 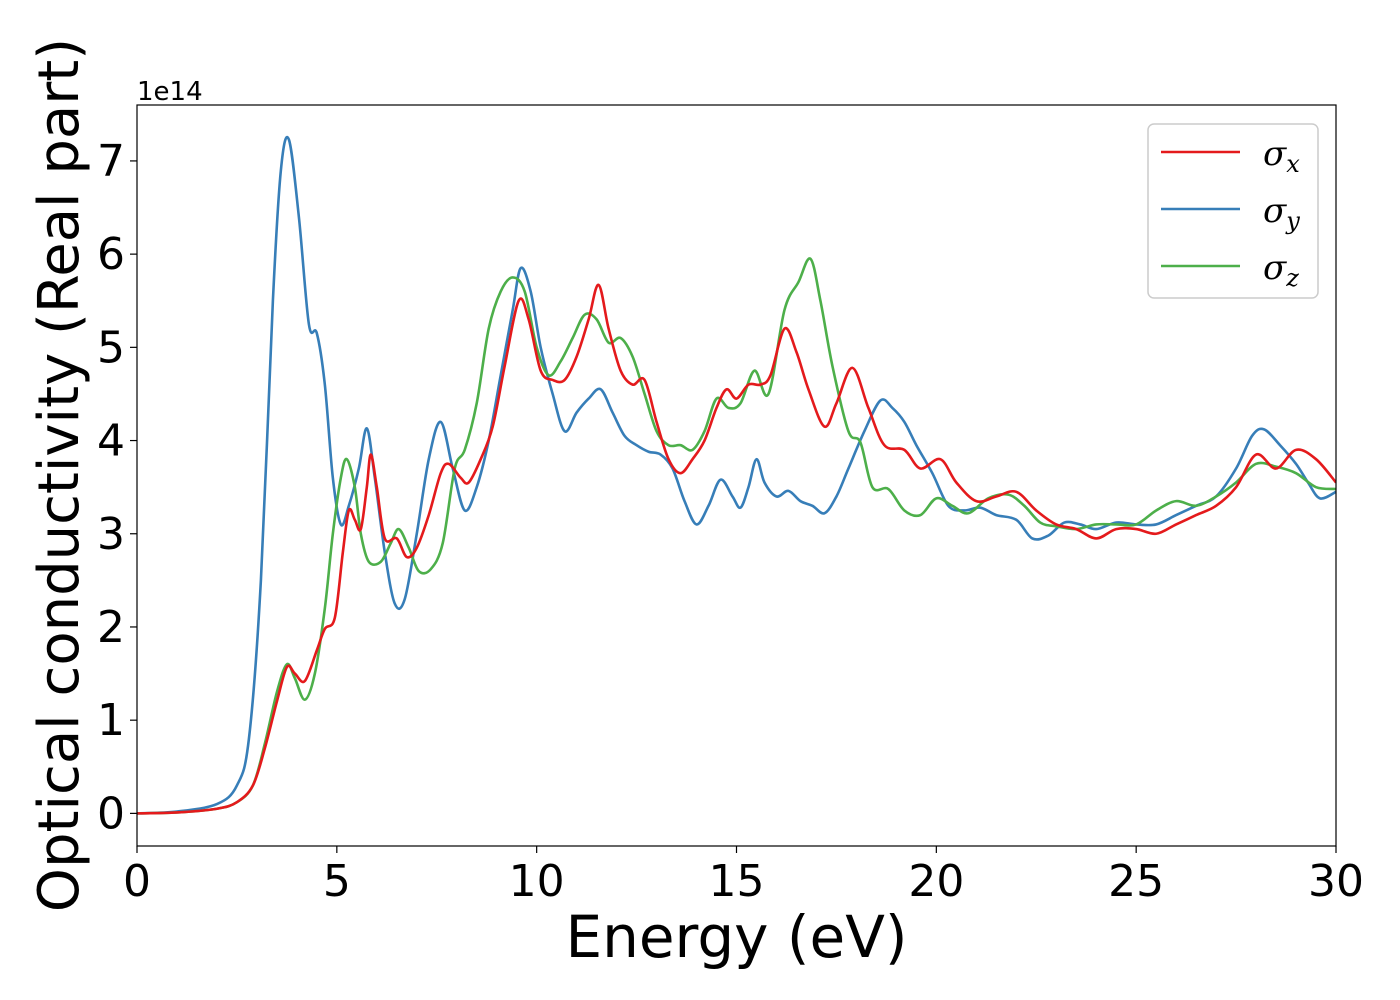 I want to click on legend-label-sigma-x: σx, so click(x=1281, y=156).